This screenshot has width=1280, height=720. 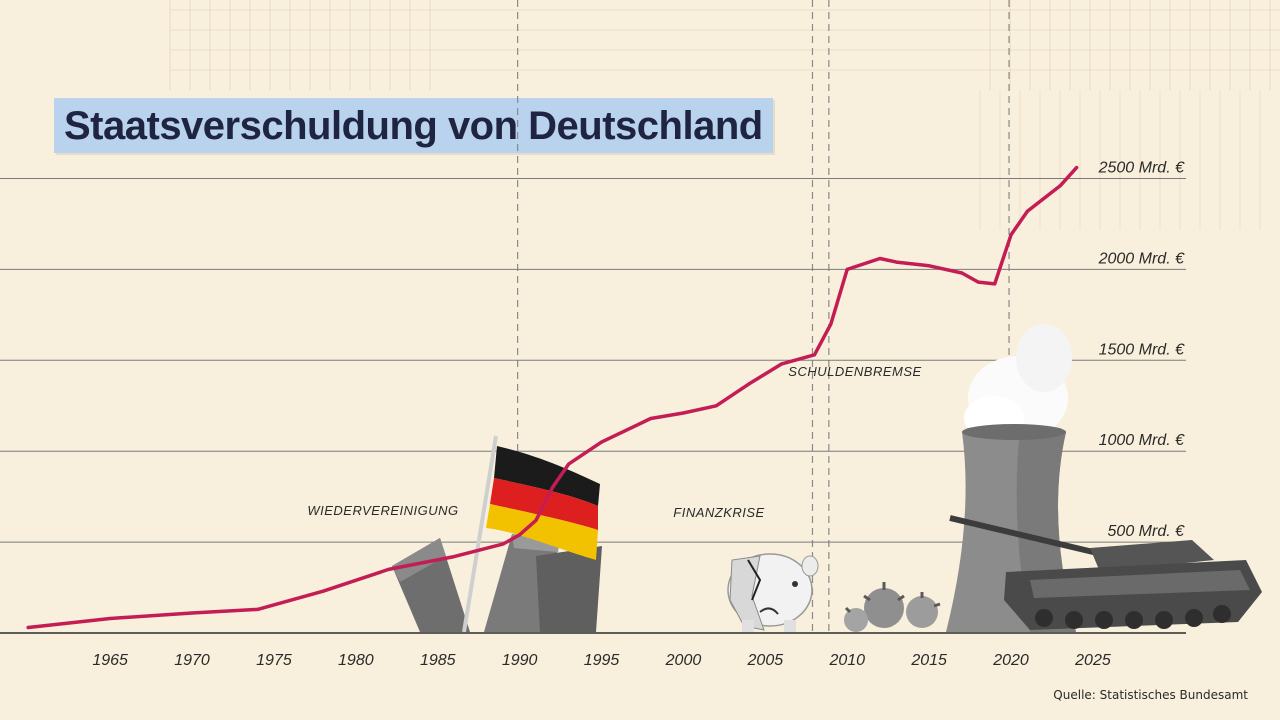 What do you see at coordinates (438, 660) in the screenshot?
I see `x-tick-label: 1985` at bounding box center [438, 660].